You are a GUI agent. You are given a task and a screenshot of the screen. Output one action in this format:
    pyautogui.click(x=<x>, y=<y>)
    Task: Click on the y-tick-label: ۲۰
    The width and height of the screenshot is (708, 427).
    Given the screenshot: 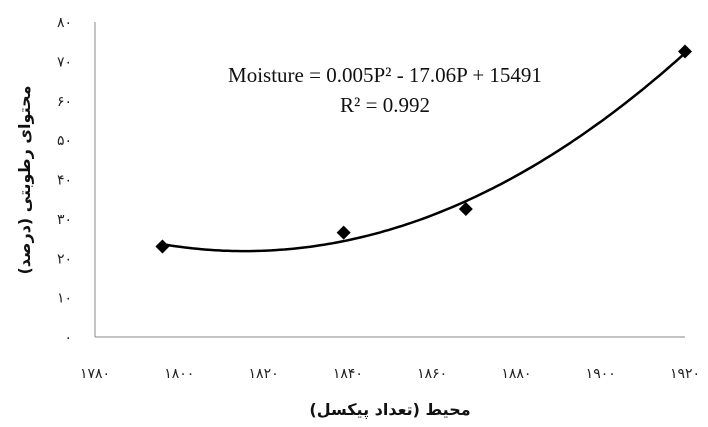 What is the action you would take?
    pyautogui.click(x=64, y=259)
    